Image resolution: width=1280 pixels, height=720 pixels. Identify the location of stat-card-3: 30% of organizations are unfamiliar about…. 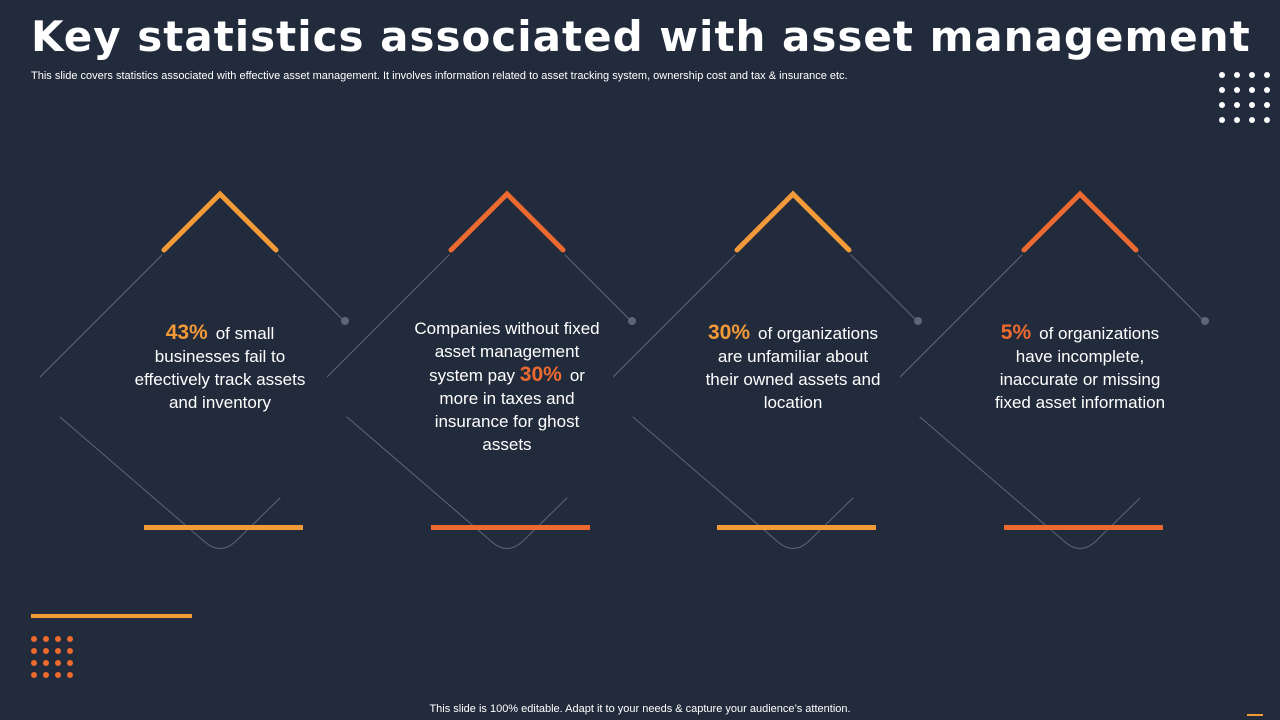
(793, 370).